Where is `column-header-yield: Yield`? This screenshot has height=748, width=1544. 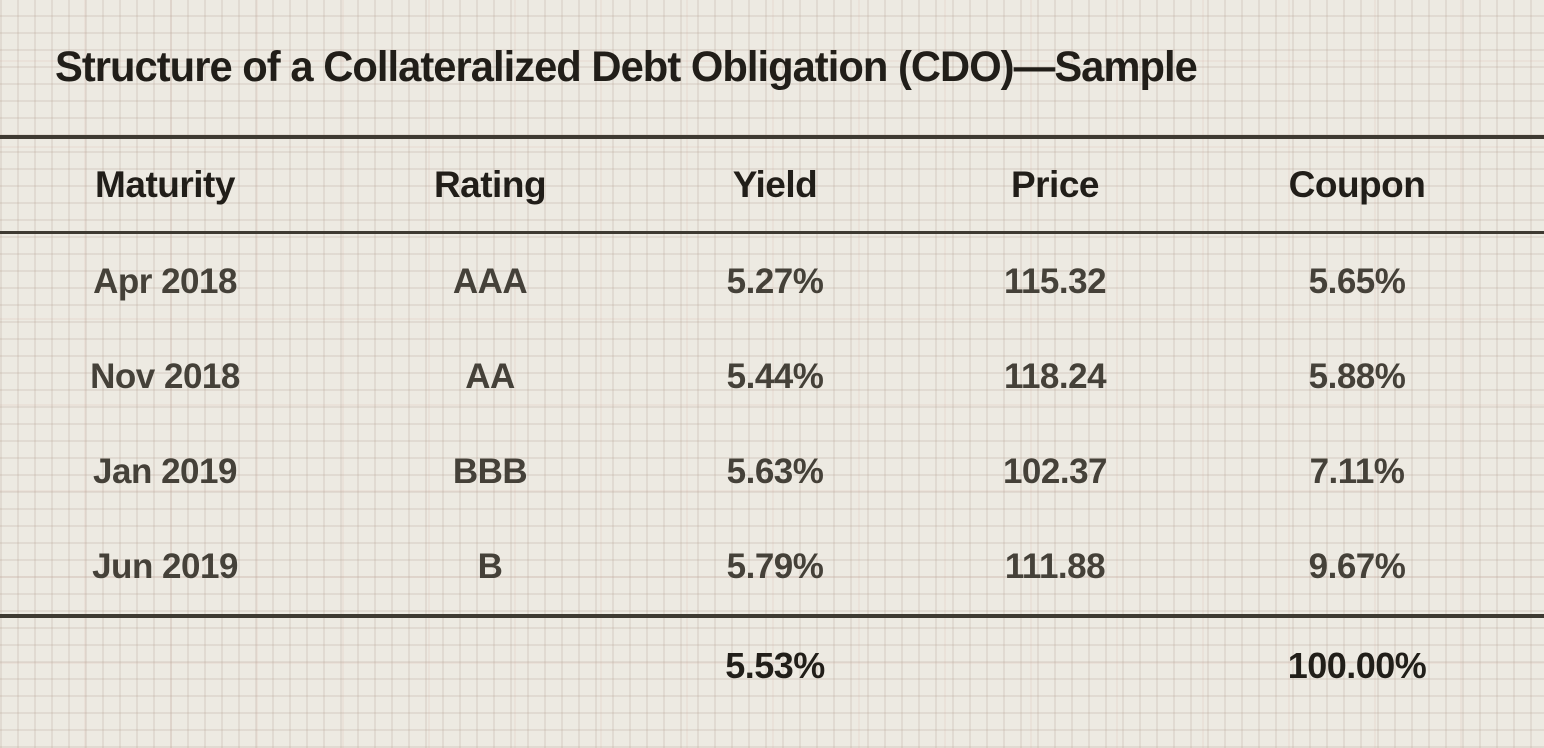
column-header-yield: Yield is located at coordinates (775, 184).